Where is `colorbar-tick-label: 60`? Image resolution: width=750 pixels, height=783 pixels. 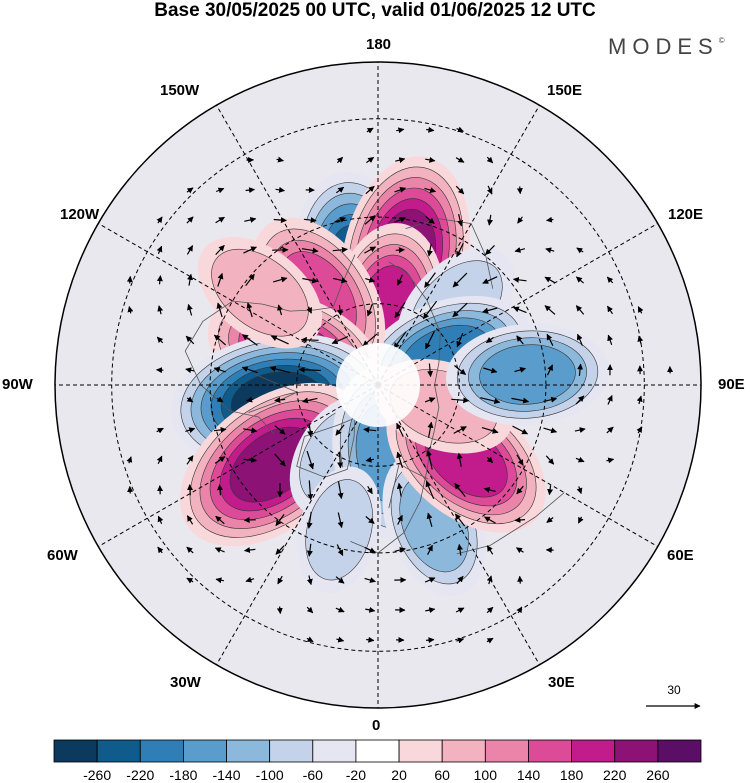
colorbar-tick-label: 60 is located at coordinates (442, 775).